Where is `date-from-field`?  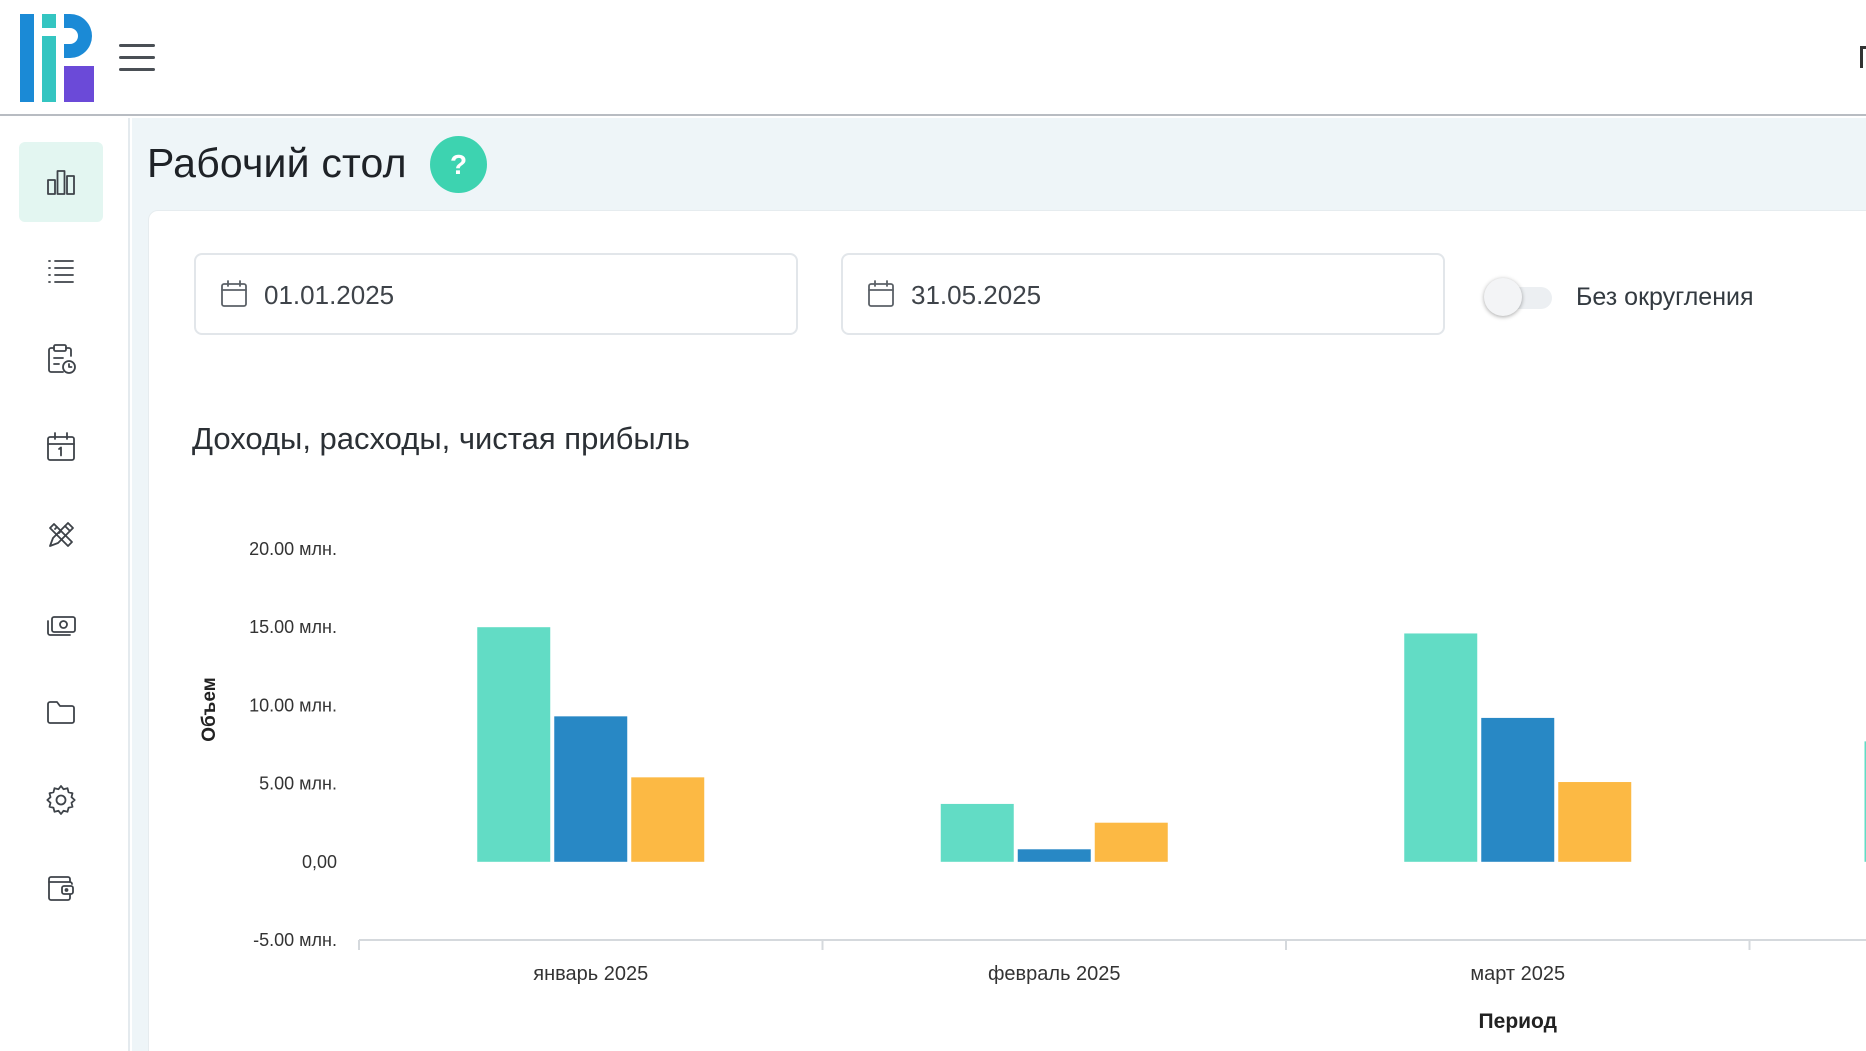 date-from-field is located at coordinates (496, 294).